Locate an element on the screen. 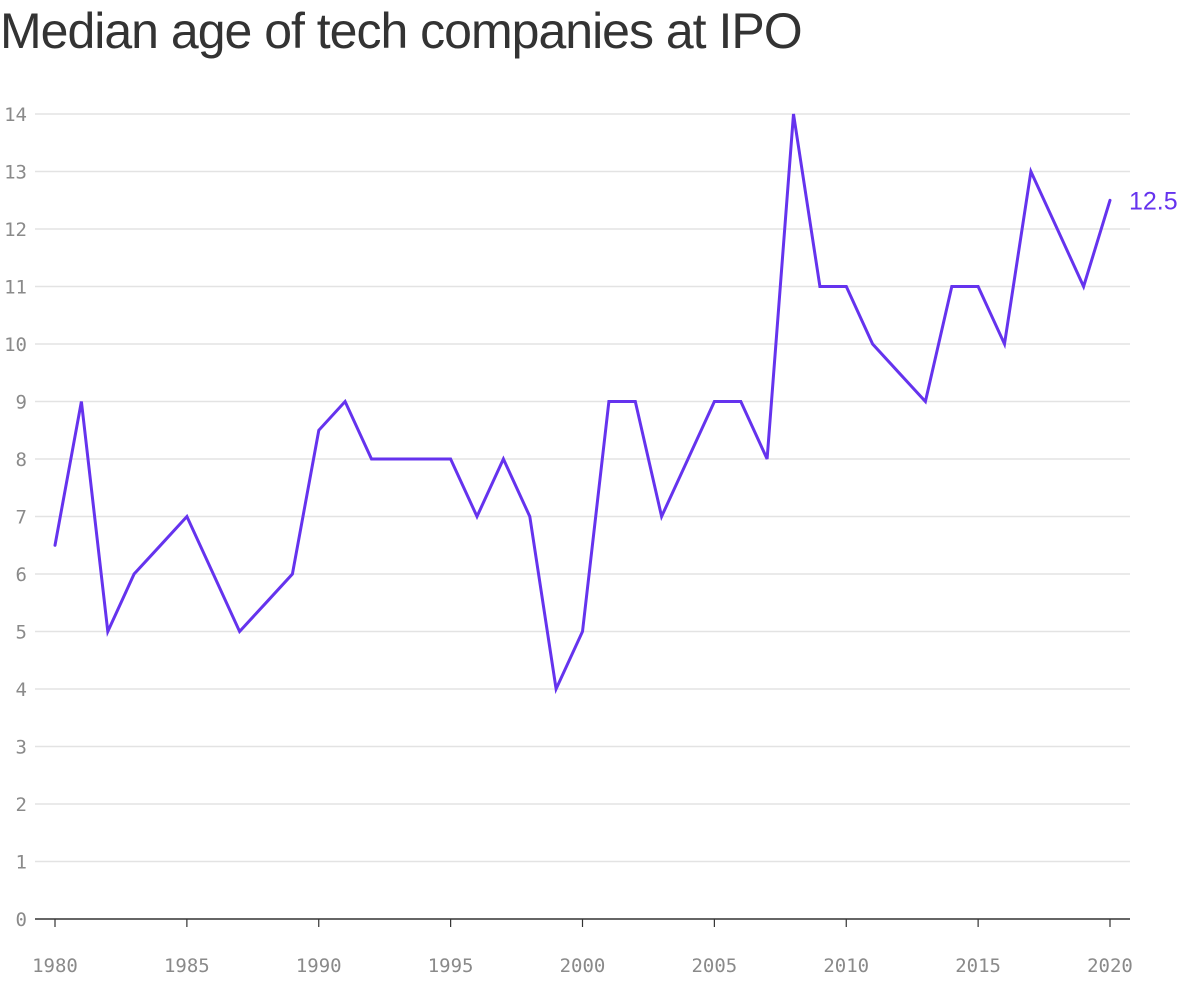  y-tick-label: 12 is located at coordinates (15, 230).